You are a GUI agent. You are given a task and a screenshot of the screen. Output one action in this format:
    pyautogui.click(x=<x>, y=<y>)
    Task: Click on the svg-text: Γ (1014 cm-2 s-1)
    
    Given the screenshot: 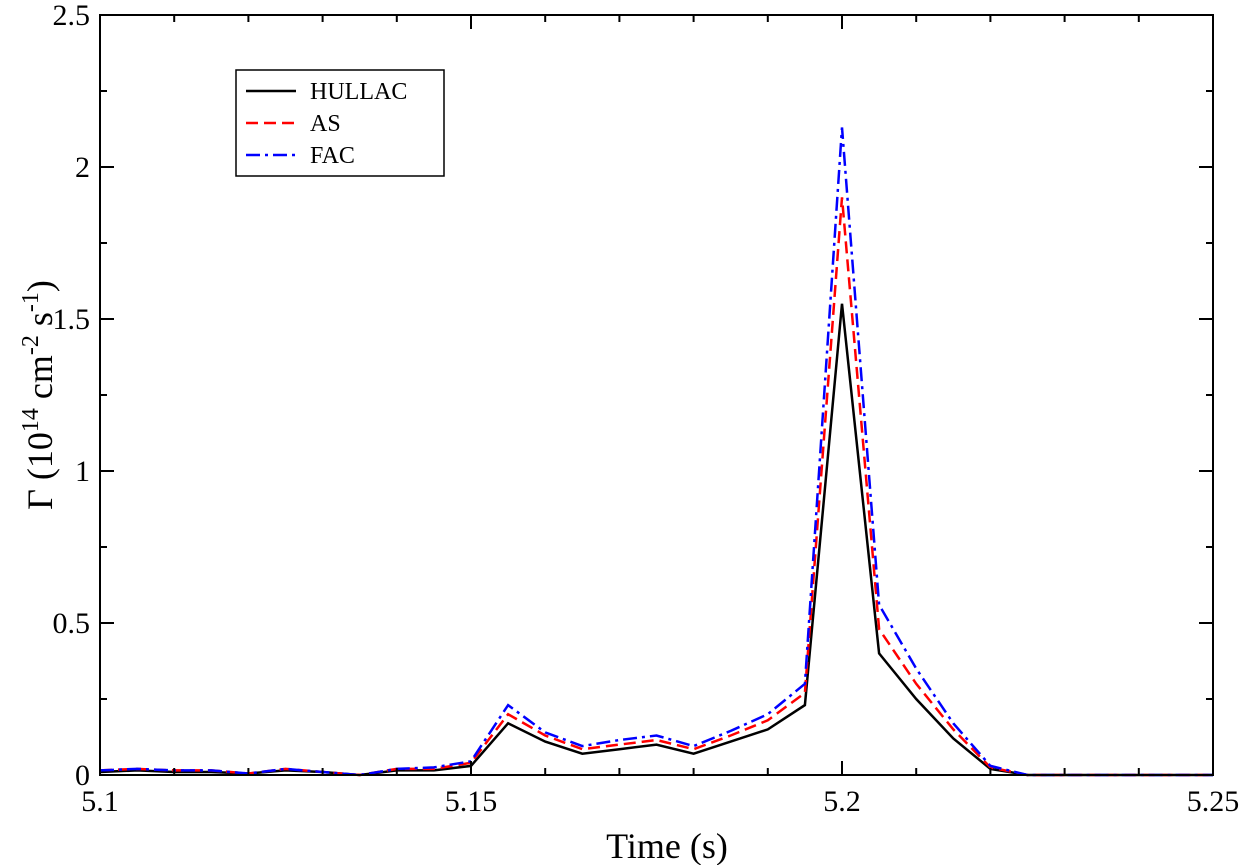 What is the action you would take?
    pyautogui.click(x=39, y=395)
    